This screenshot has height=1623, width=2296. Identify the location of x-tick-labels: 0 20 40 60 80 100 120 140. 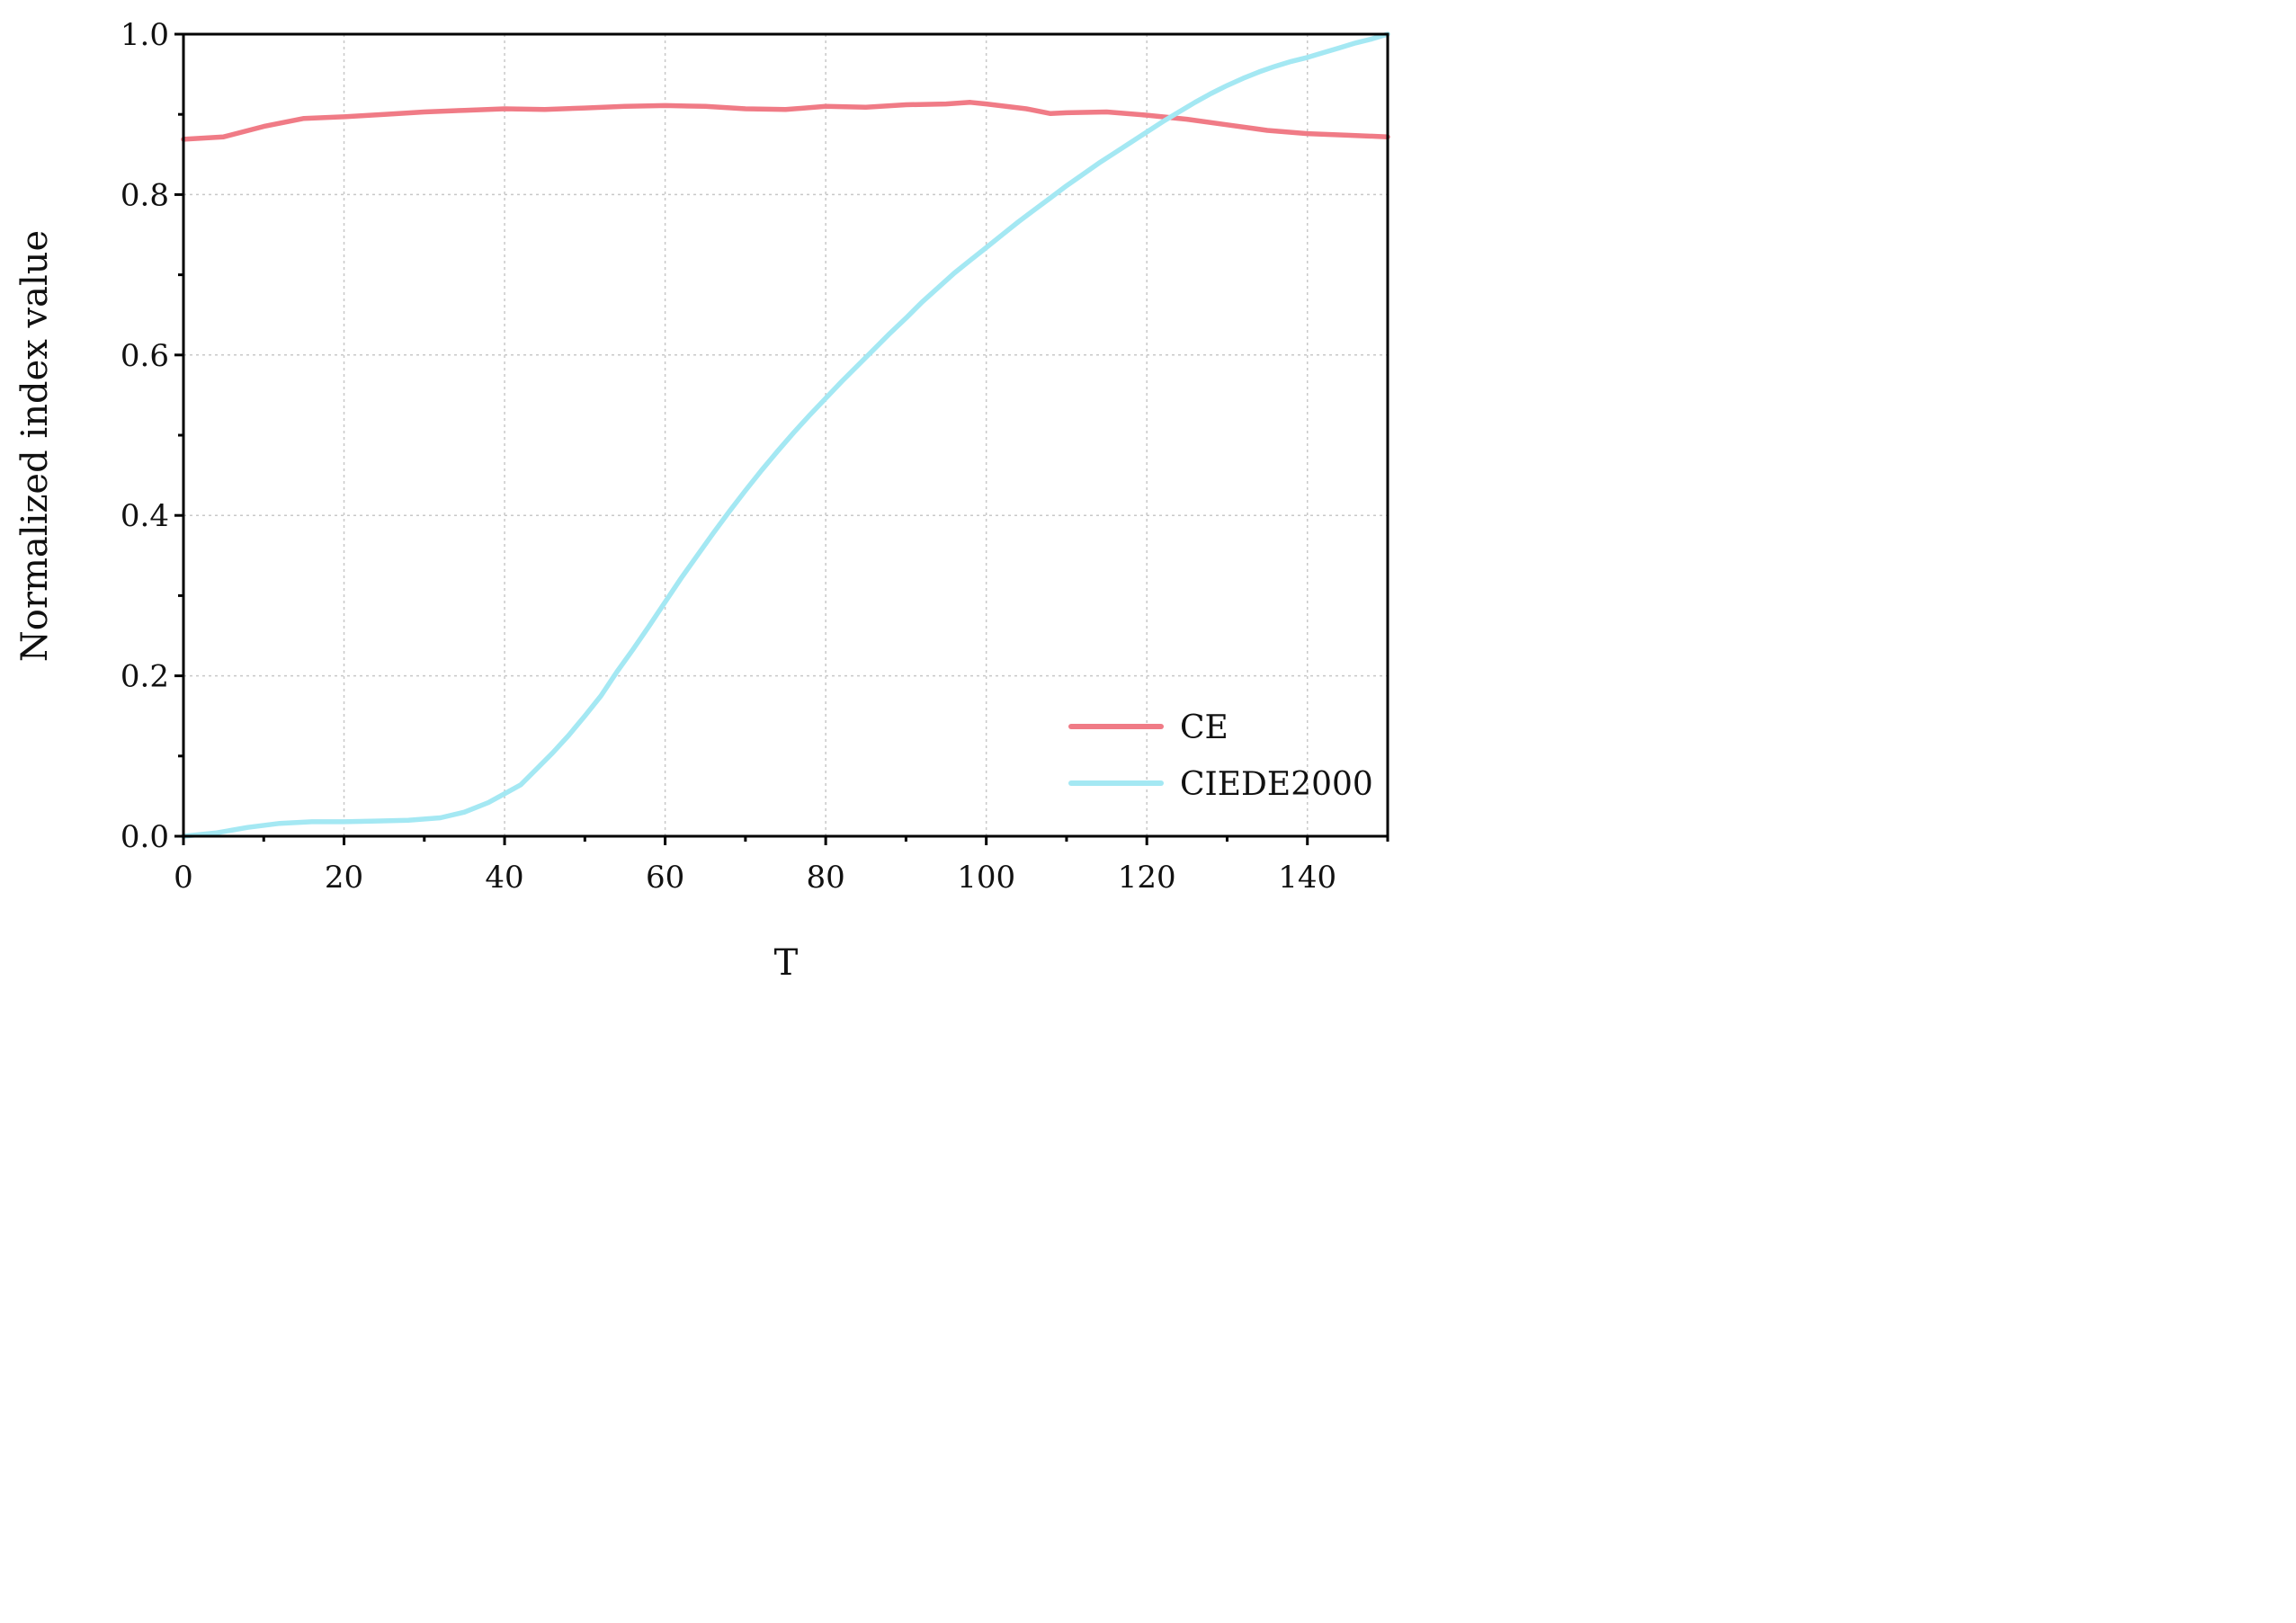
(755, 878).